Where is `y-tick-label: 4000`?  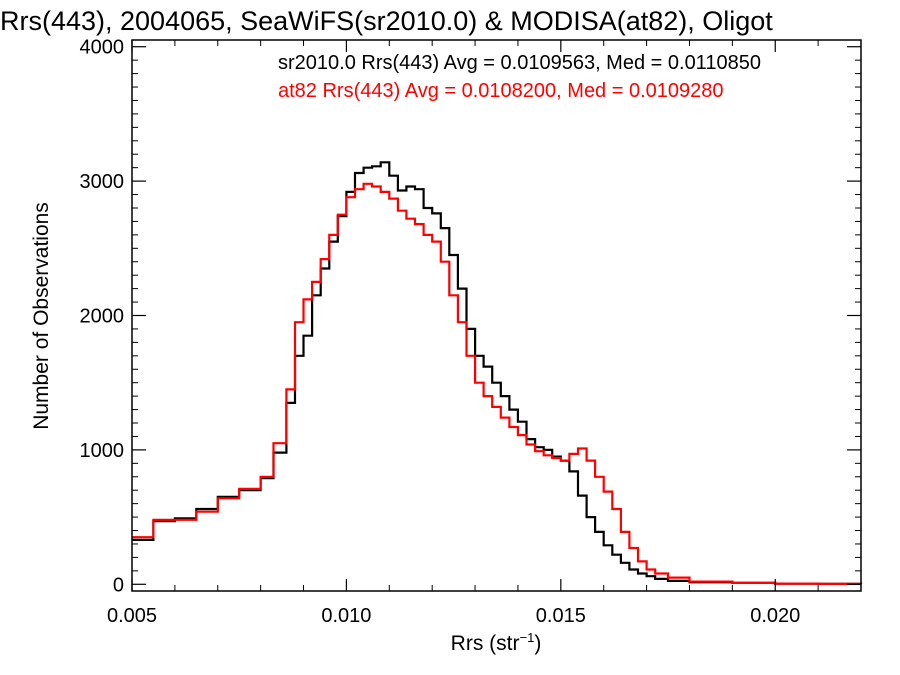
y-tick-label: 4000 is located at coordinates (102, 48).